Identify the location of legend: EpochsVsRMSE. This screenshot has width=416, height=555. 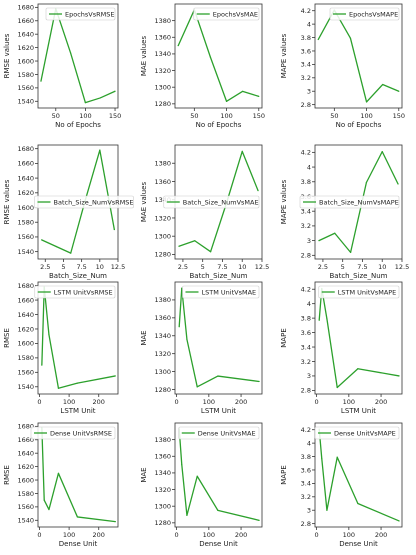
(80, 14).